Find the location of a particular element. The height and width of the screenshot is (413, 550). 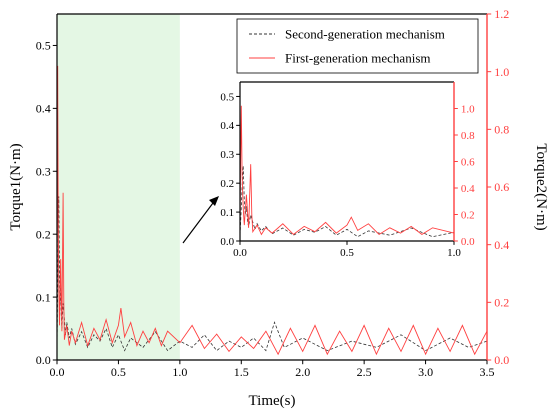

main-y-left-tick-label: 0.0 is located at coordinates (43, 360).